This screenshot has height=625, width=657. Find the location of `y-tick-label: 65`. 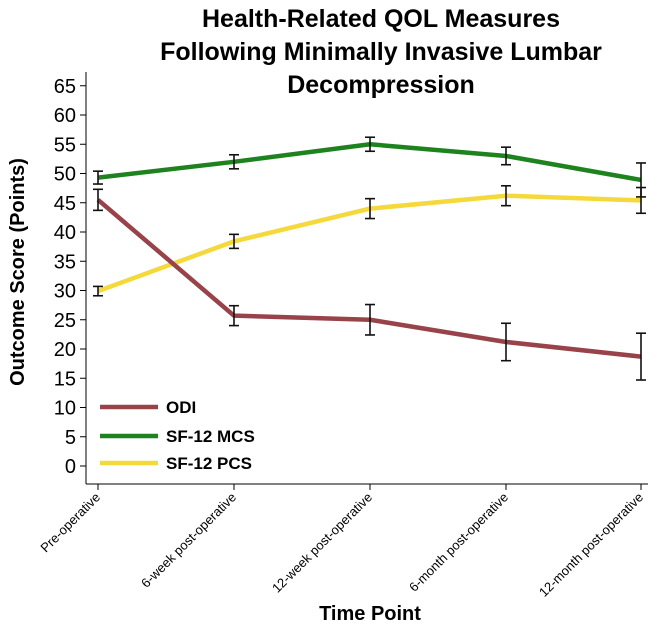

y-tick-label: 65 is located at coordinates (65, 87).